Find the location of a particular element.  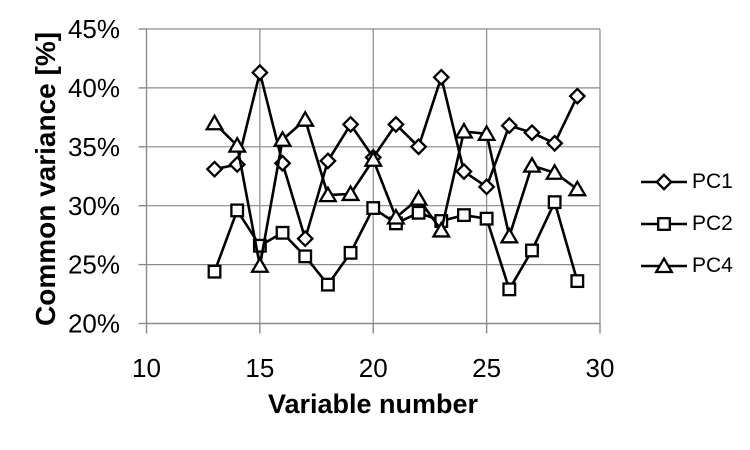

x-tick-label: 10 is located at coordinates (146, 368).